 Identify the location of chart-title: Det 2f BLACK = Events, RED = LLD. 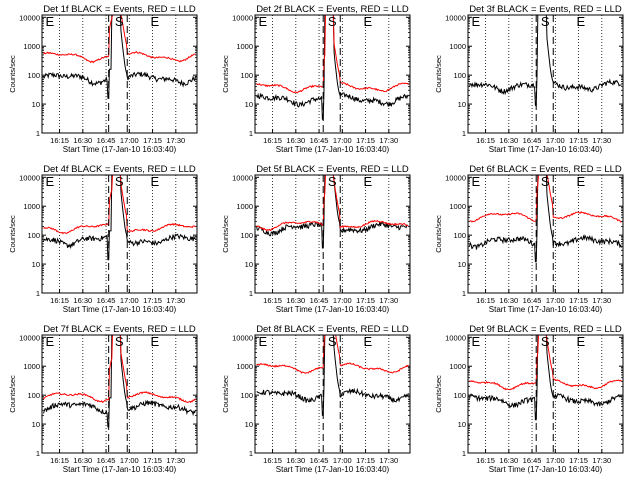
(332, 9).